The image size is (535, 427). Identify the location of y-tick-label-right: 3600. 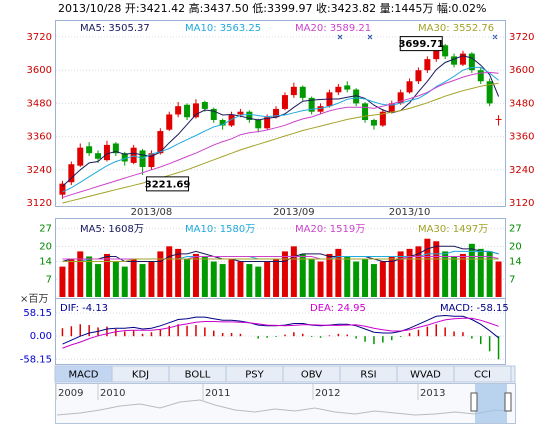
(521, 70).